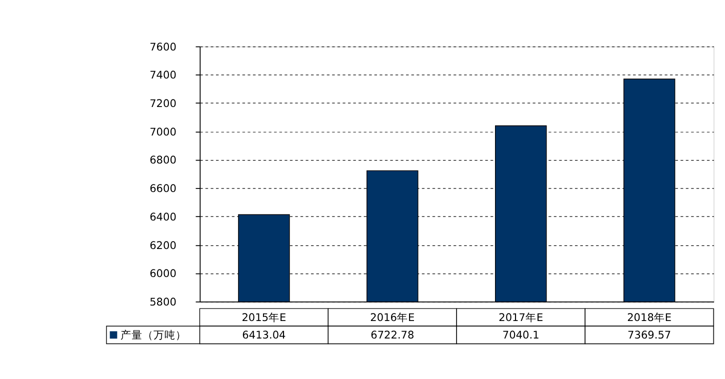  What do you see at coordinates (163, 76) in the screenshot?
I see `y-tick-label: 7400` at bounding box center [163, 76].